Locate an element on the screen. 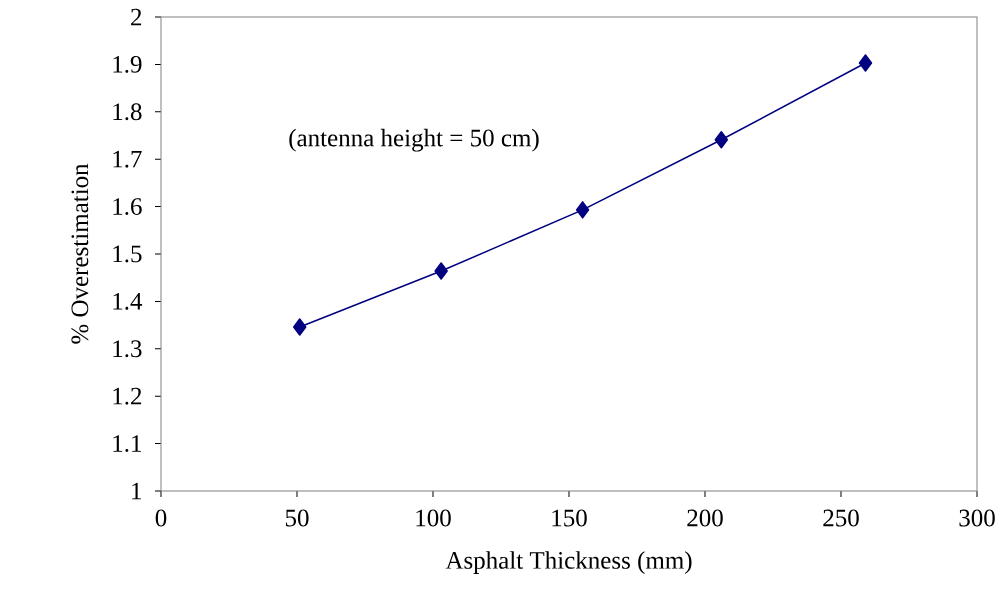 This screenshot has width=1003, height=613. y-tick-label: 1.7 is located at coordinates (127, 159).